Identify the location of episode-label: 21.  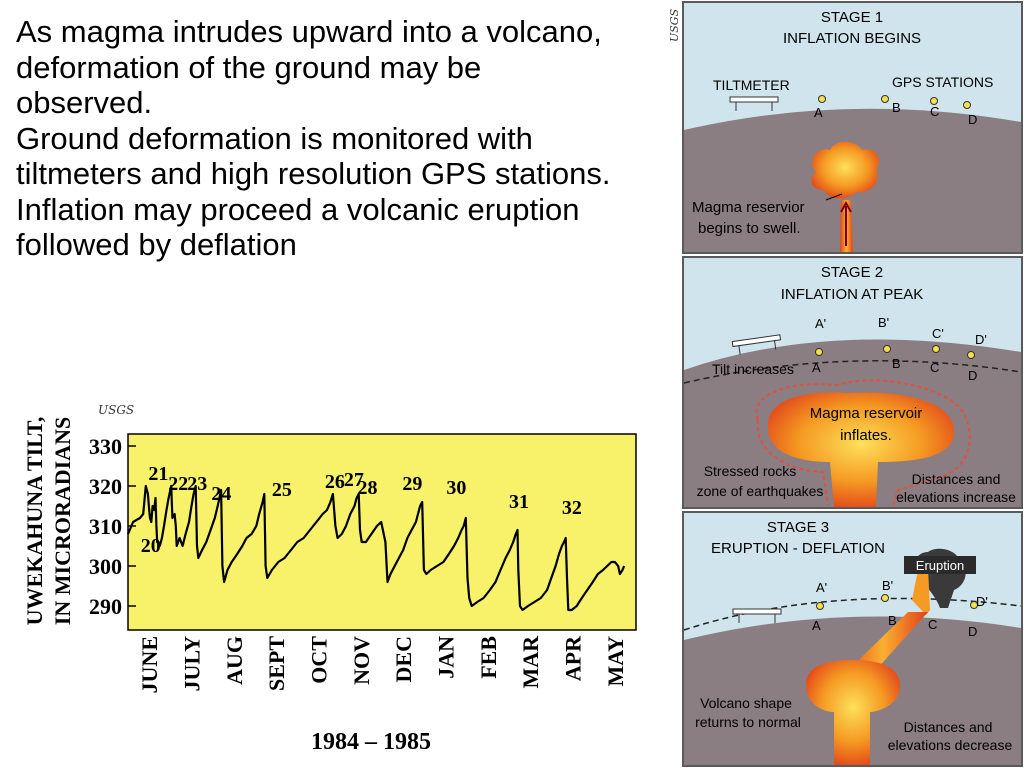
(158, 474).